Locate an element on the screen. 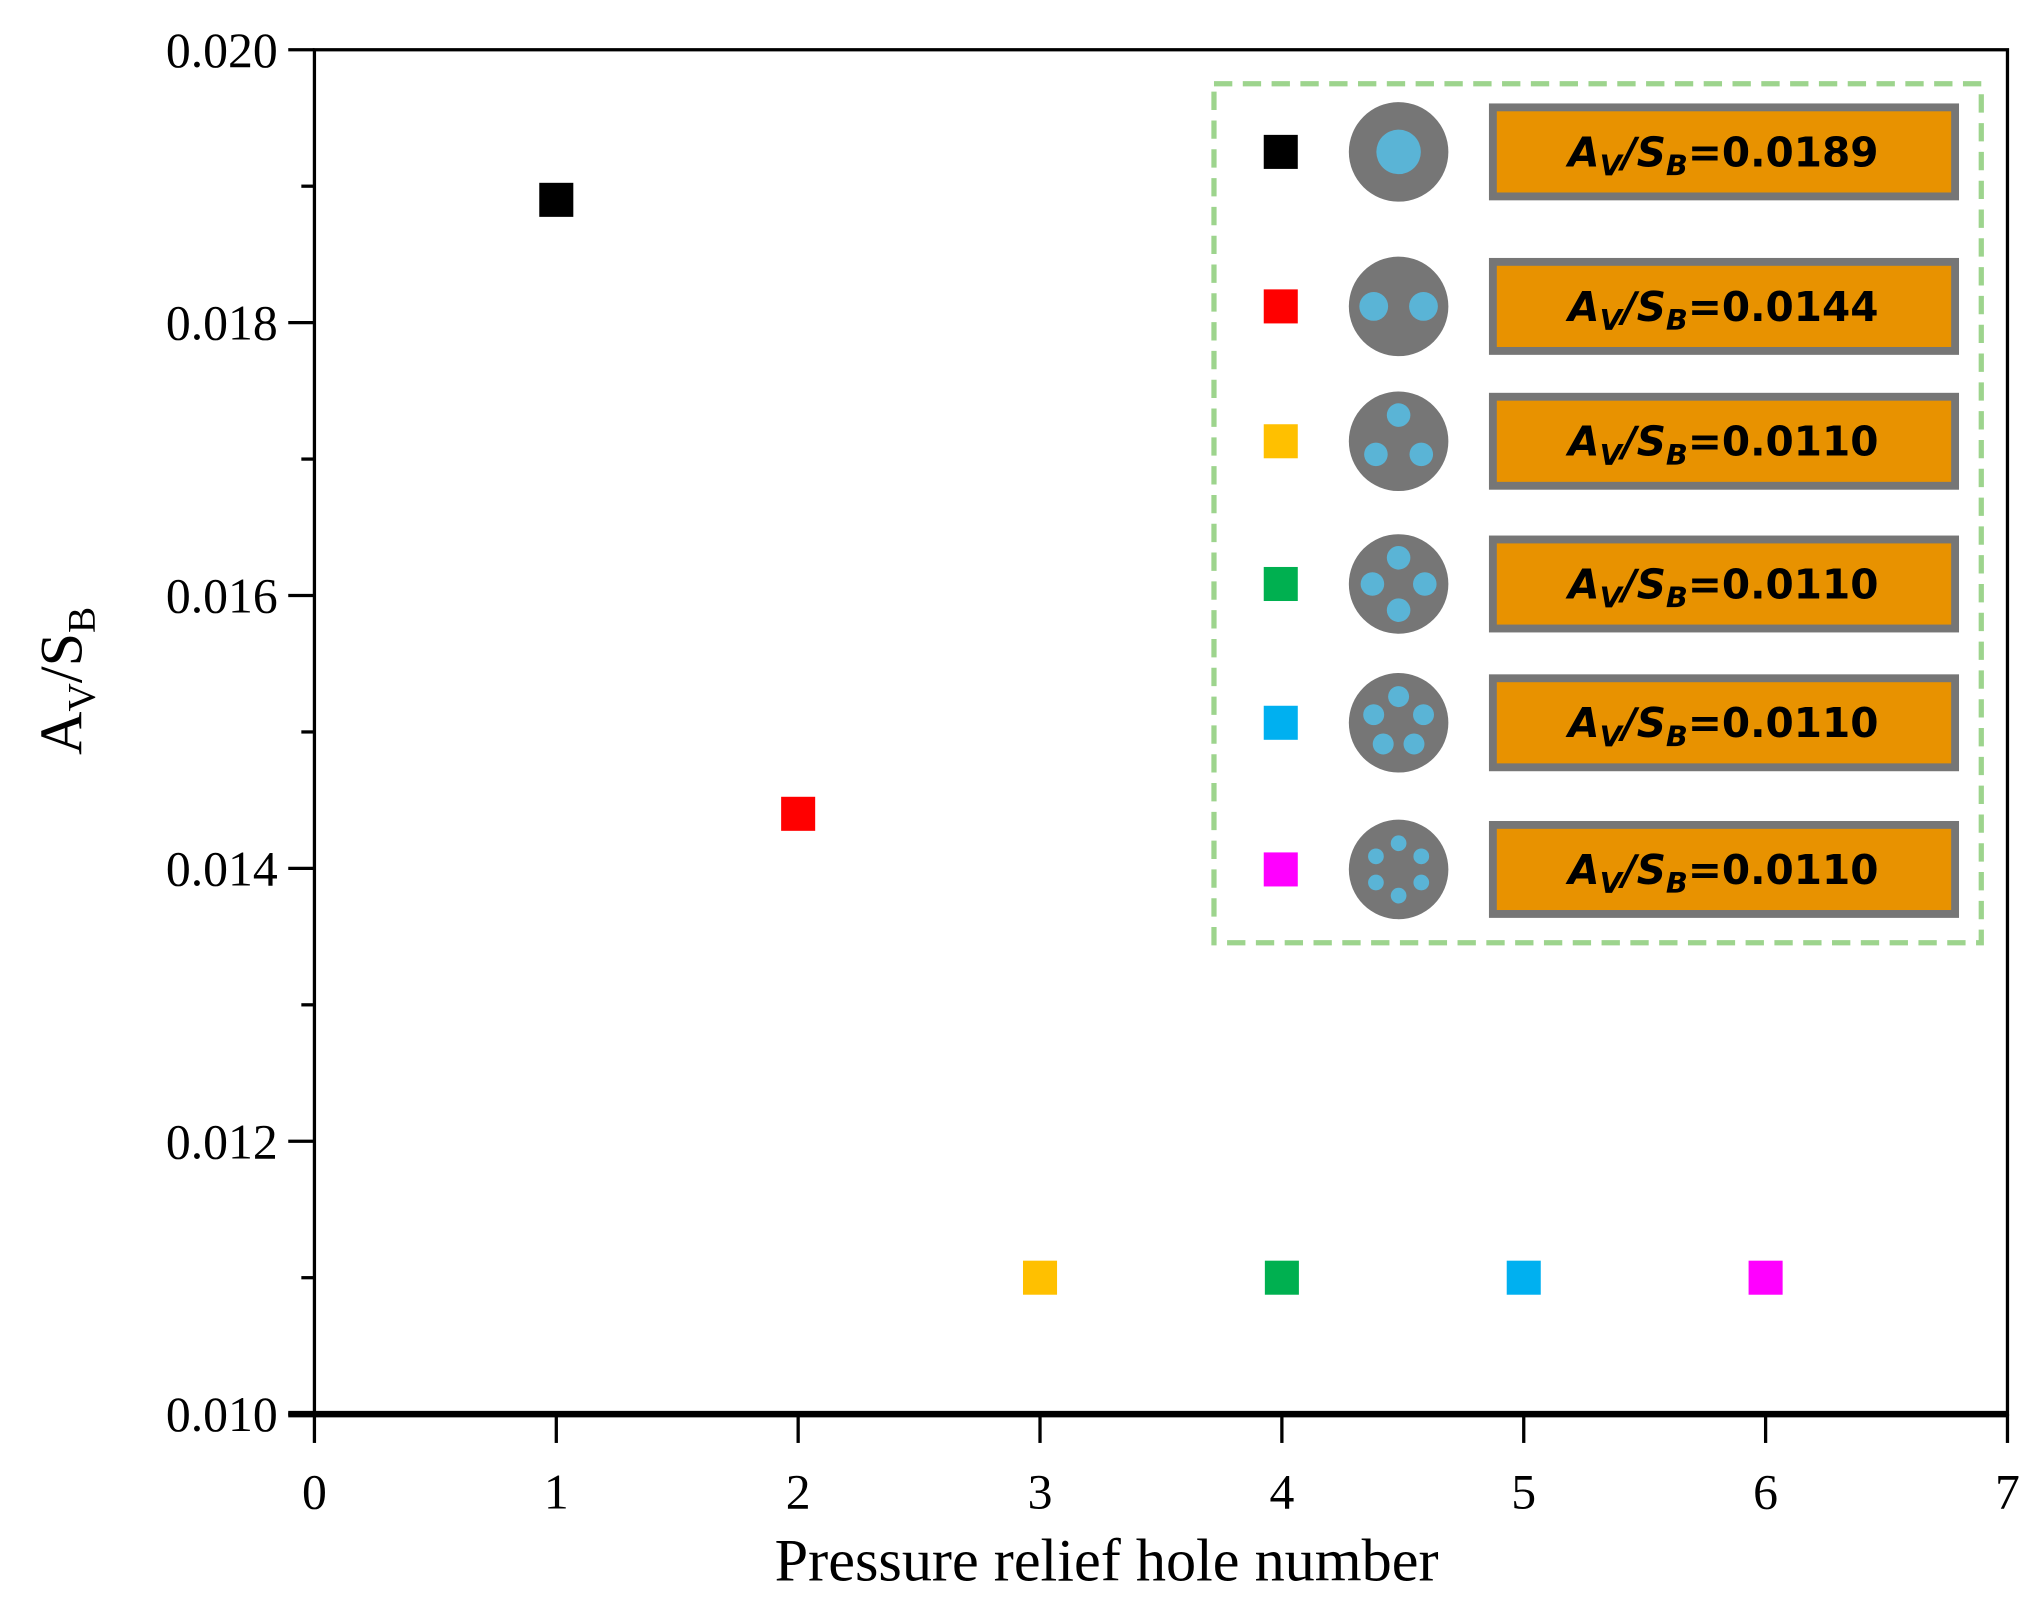 This screenshot has height=1604, width=2043. x-tick-label: 7 is located at coordinates (2007, 1491).